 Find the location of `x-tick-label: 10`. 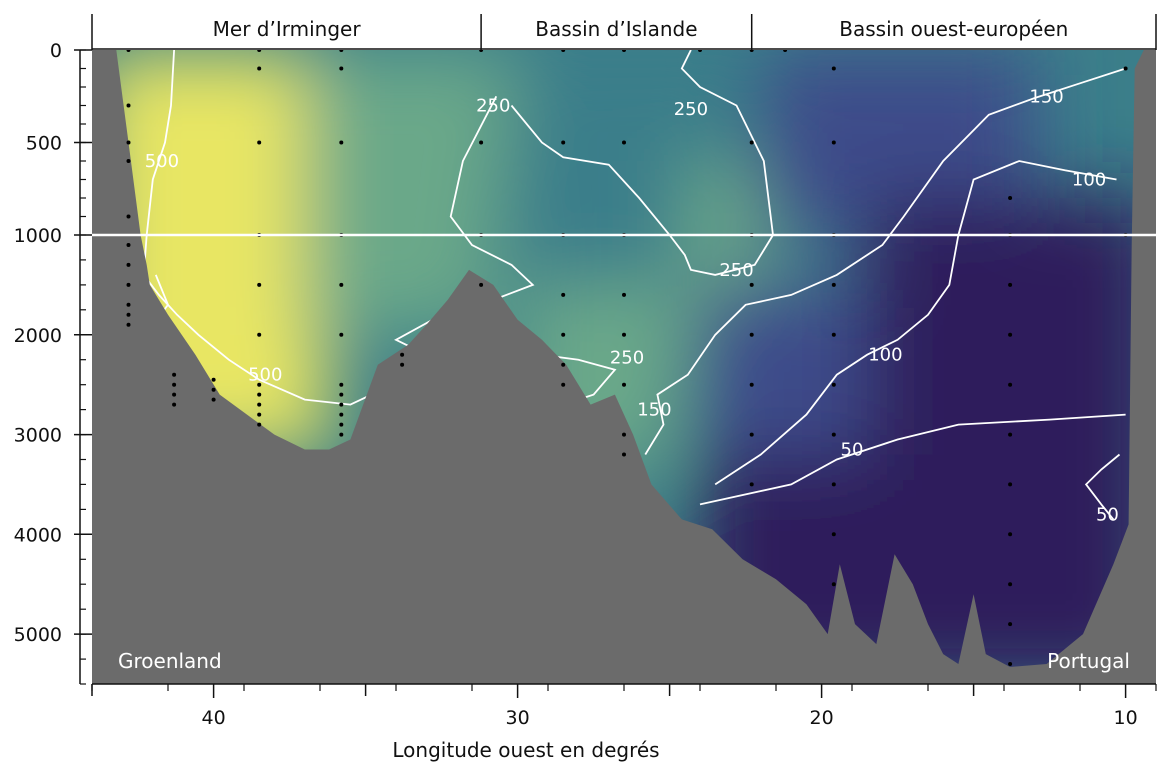

x-tick-label: 10 is located at coordinates (1126, 718).